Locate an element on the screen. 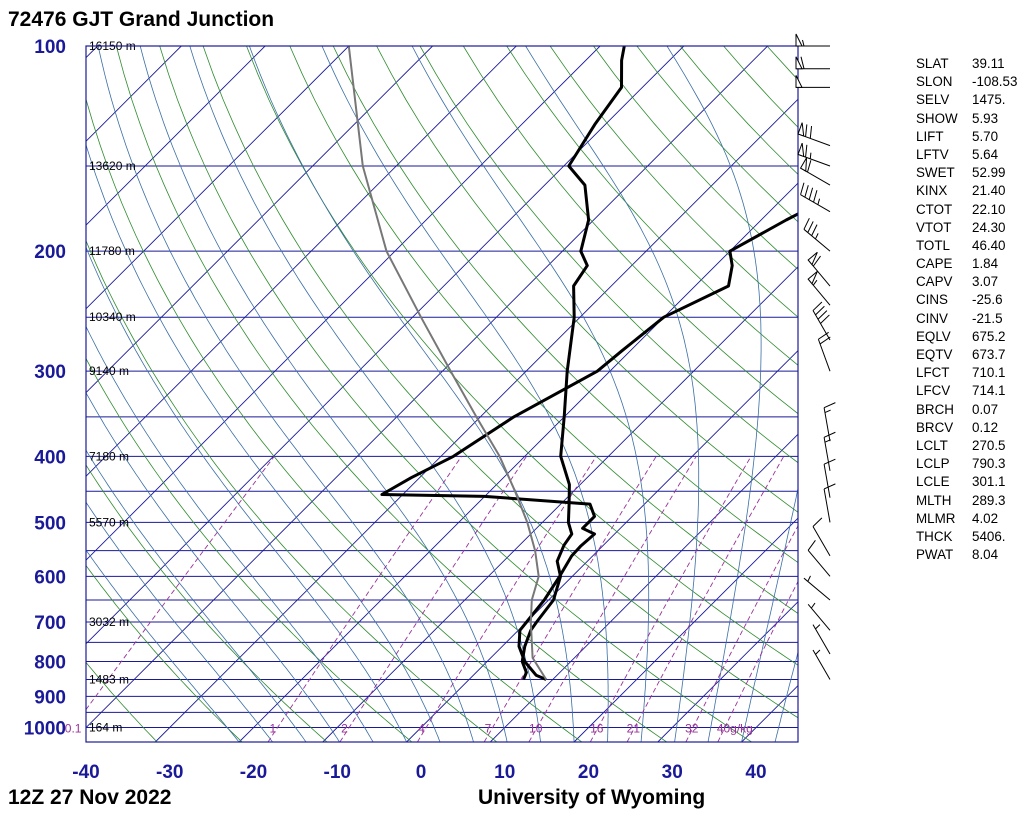 The height and width of the screenshot is (818, 1024). index-value: 4.02 is located at coordinates (985, 518).